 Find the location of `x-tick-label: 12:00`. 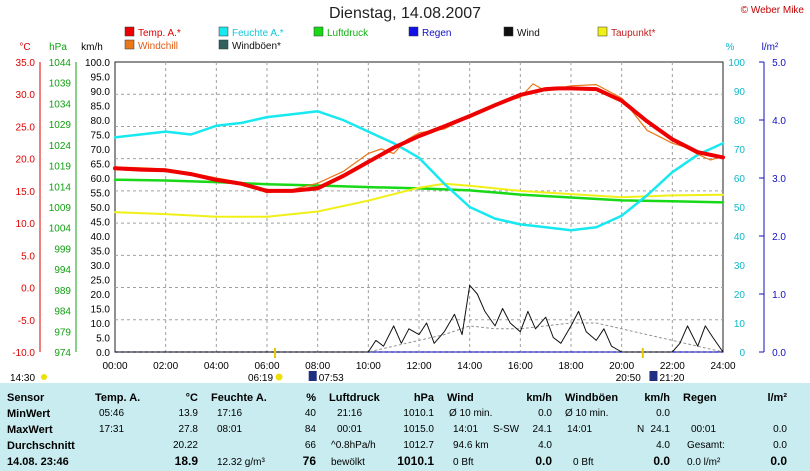

x-tick-label: 12:00 is located at coordinates (418, 366).